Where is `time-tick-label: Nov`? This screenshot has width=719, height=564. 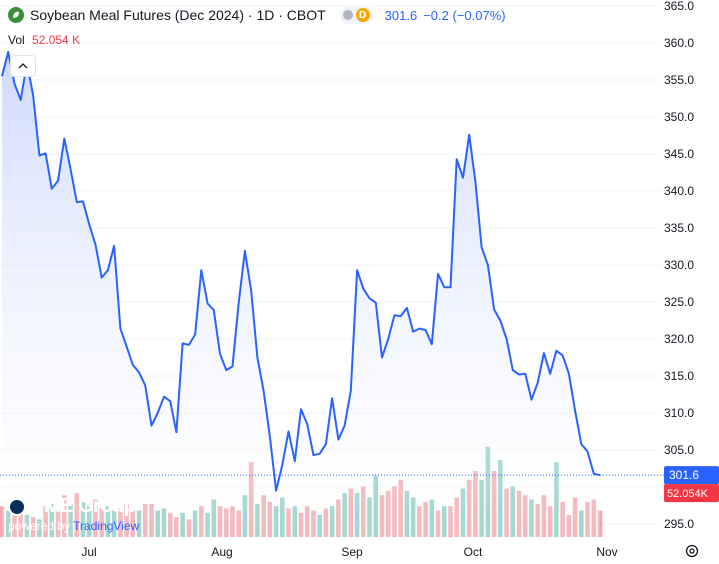
time-tick-label: Nov is located at coordinates (606, 552).